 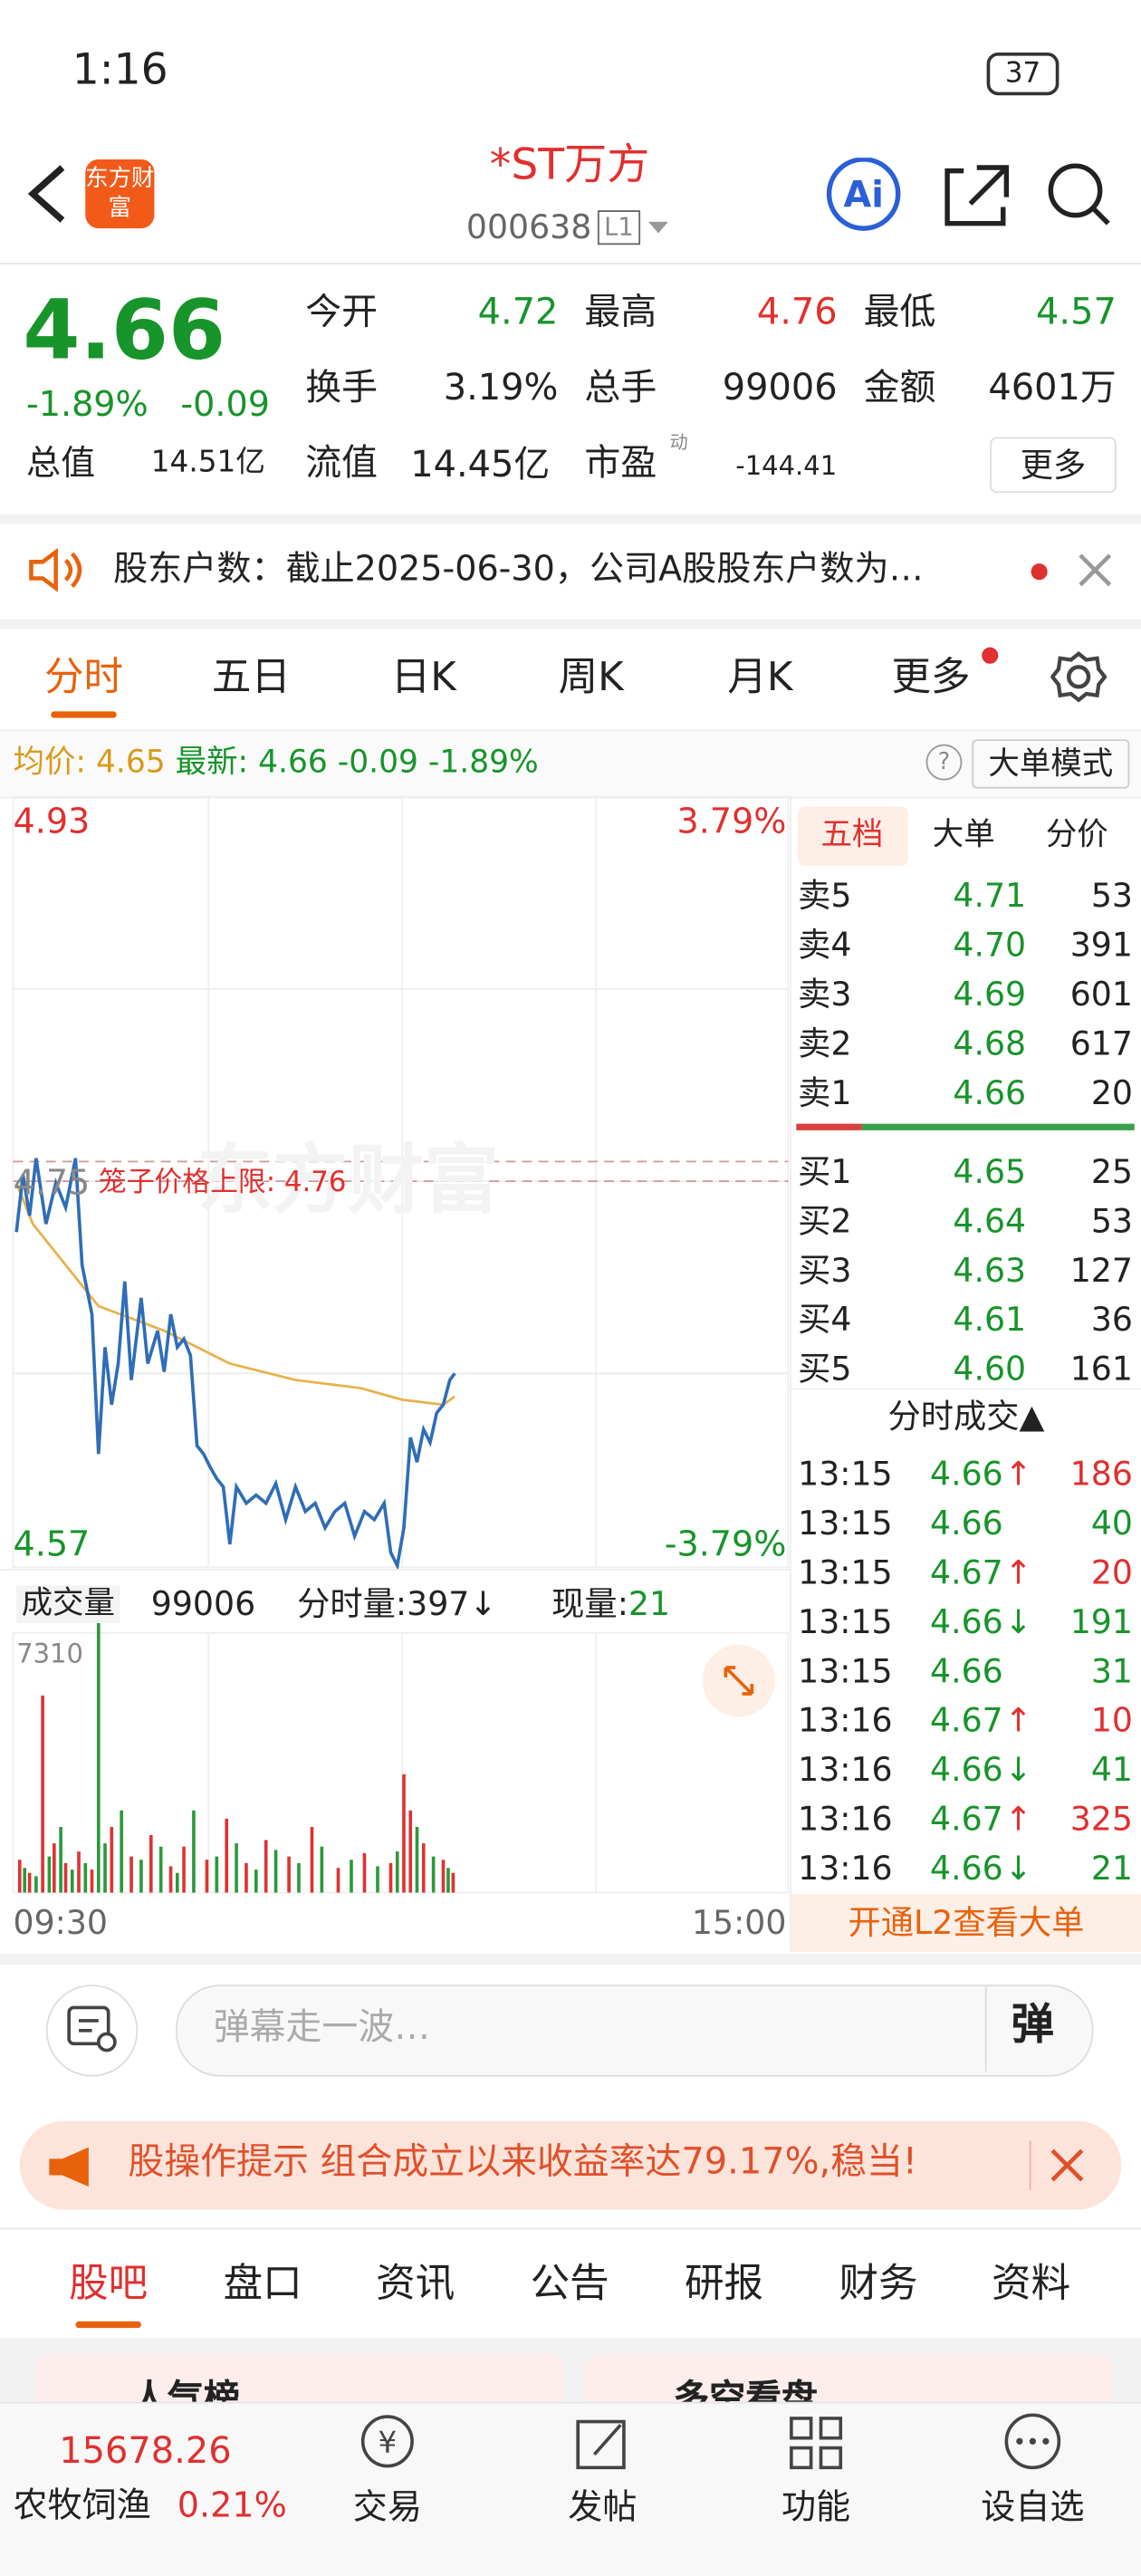 What do you see at coordinates (990, 1369) in the screenshot?
I see `ob-price: 4.60` at bounding box center [990, 1369].